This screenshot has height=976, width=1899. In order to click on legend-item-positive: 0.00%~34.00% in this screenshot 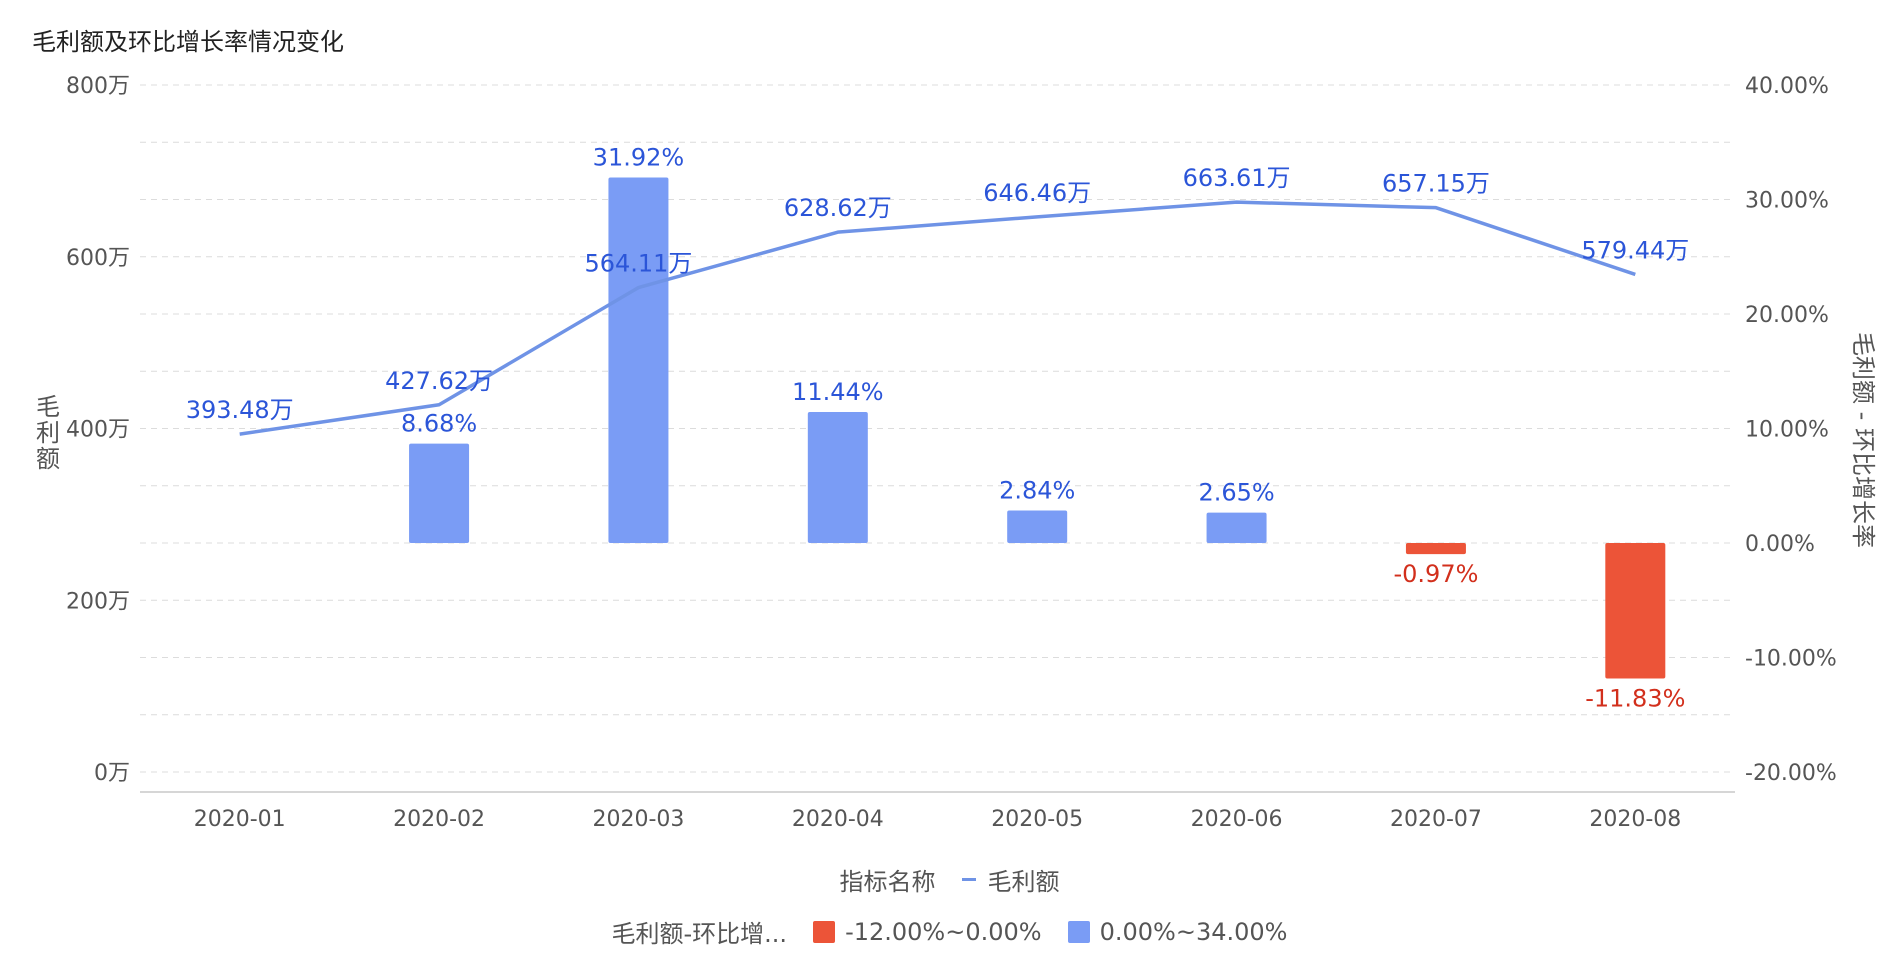, I will do `click(1177, 931)`.